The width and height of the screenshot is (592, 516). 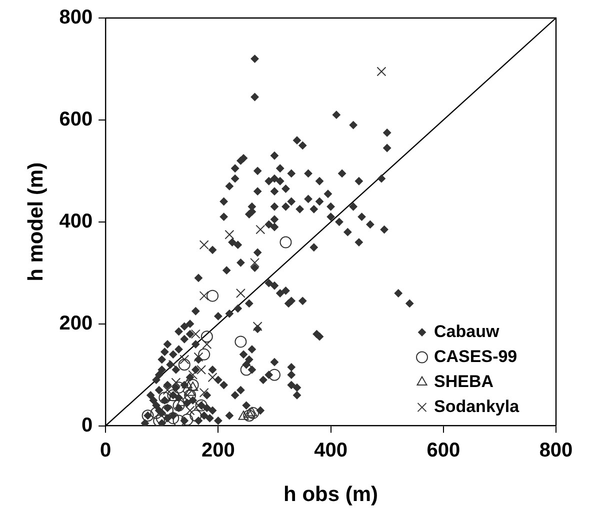 What do you see at coordinates (556, 450) in the screenshot?
I see `x-tick-label: 800` at bounding box center [556, 450].